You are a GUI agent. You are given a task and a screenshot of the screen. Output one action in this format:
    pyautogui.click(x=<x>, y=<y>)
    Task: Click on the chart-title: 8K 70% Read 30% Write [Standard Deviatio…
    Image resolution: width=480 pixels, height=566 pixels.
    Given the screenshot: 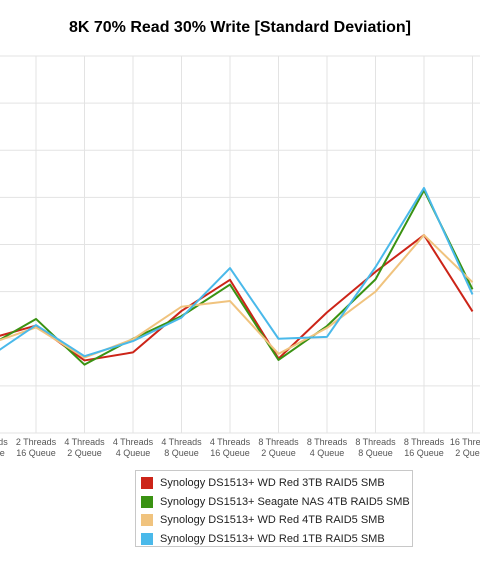 What is the action you would take?
    pyautogui.click(x=240, y=27)
    